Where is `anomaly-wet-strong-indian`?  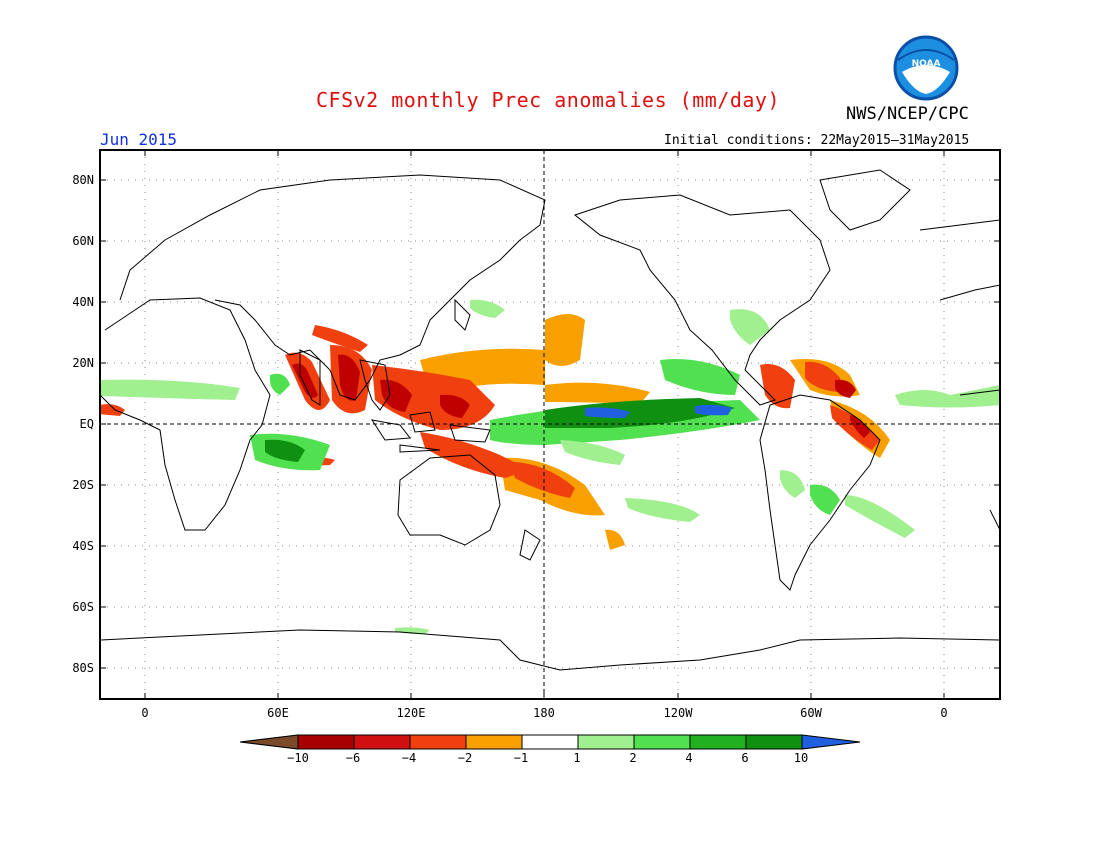 anomaly-wet-strong-indian is located at coordinates (285, 450).